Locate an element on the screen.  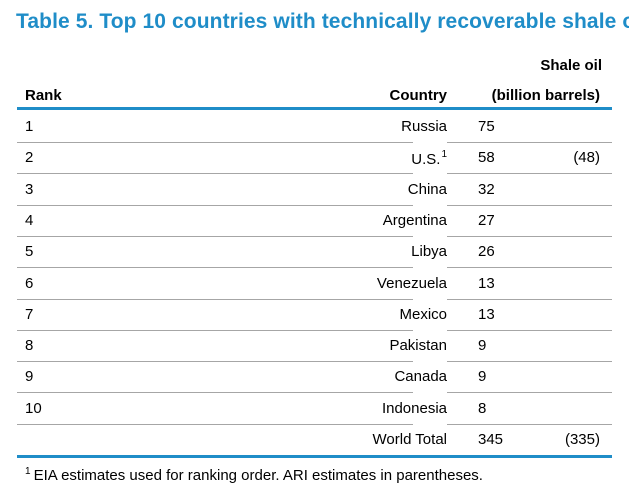
rank-cell: 3 is located at coordinates (29, 189).